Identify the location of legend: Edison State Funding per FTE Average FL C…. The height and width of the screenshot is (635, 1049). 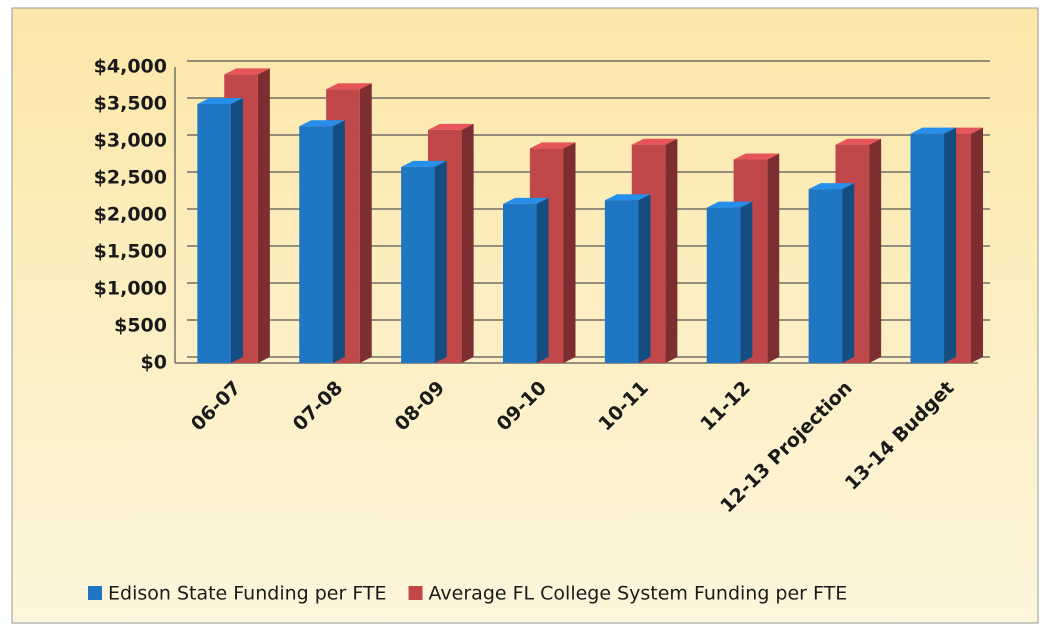
(467, 594).